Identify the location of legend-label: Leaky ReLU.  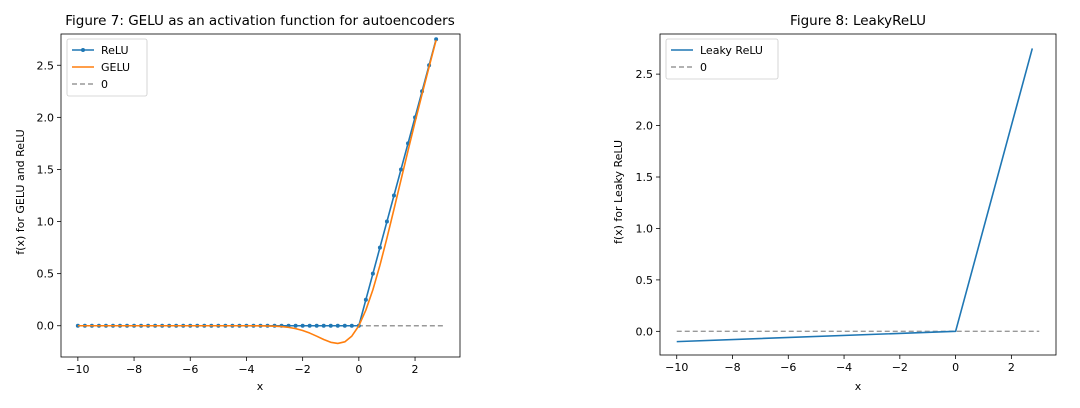
(731, 50).